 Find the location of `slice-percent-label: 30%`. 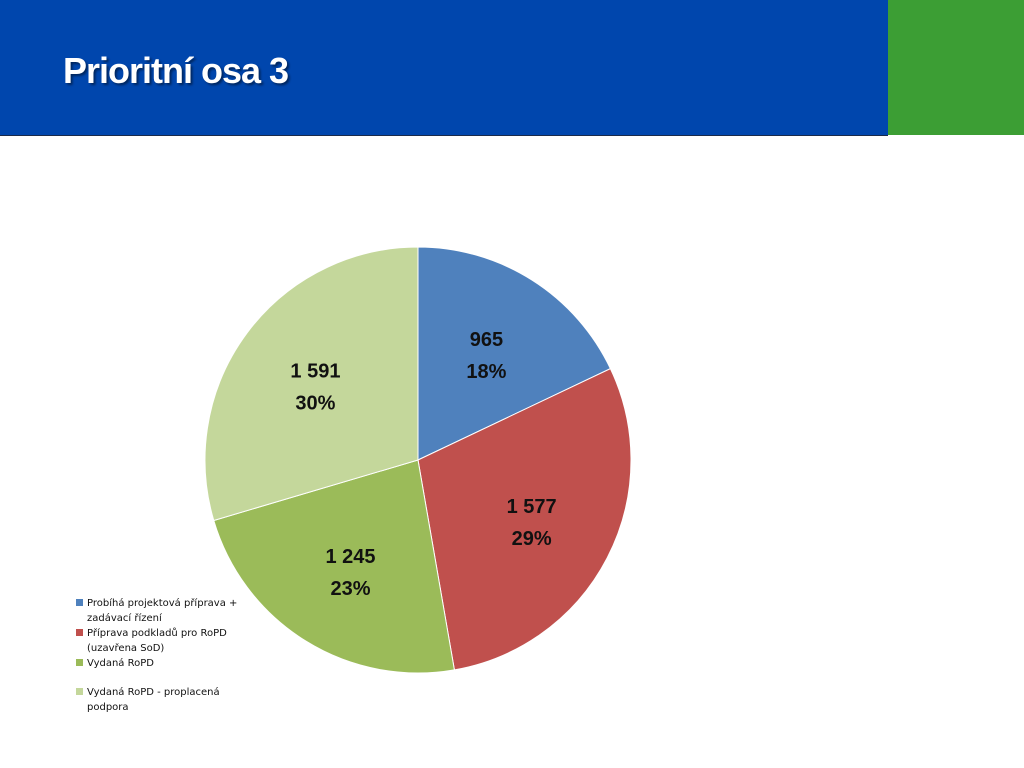

slice-percent-label: 30% is located at coordinates (315, 403).